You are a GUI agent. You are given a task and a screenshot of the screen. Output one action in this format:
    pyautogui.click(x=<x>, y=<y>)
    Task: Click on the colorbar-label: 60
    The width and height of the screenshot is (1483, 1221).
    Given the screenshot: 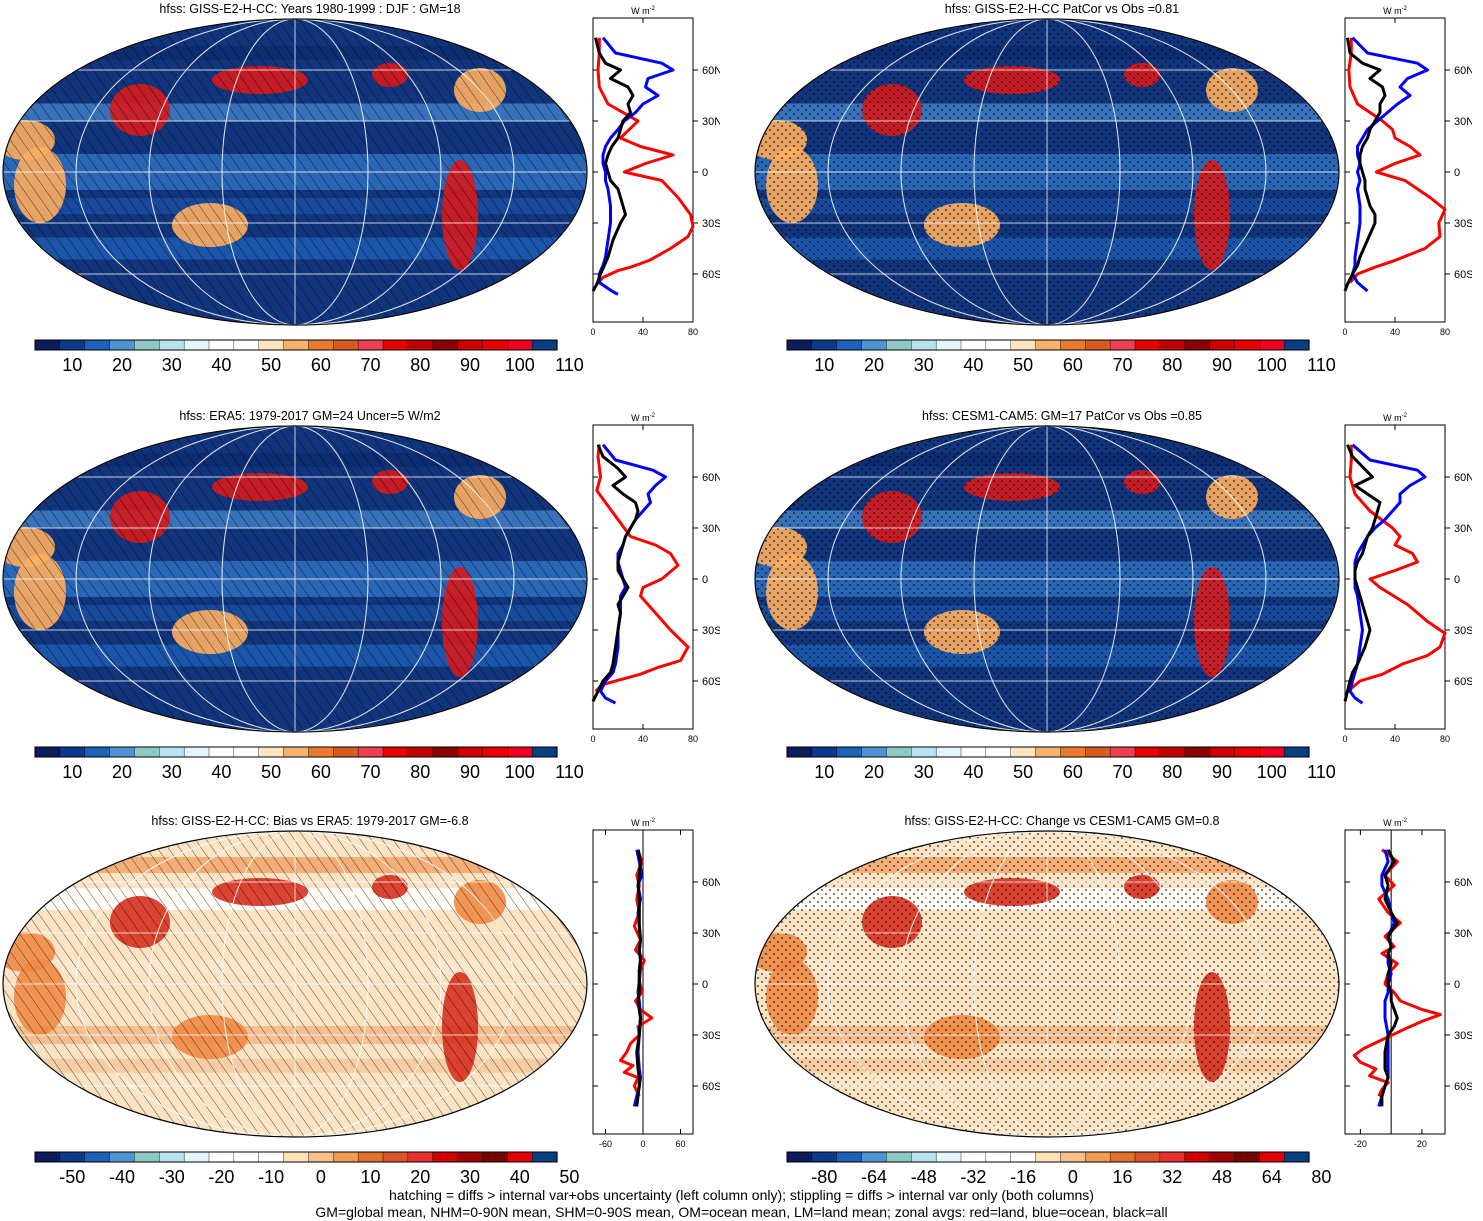 What is the action you would take?
    pyautogui.click(x=1073, y=365)
    